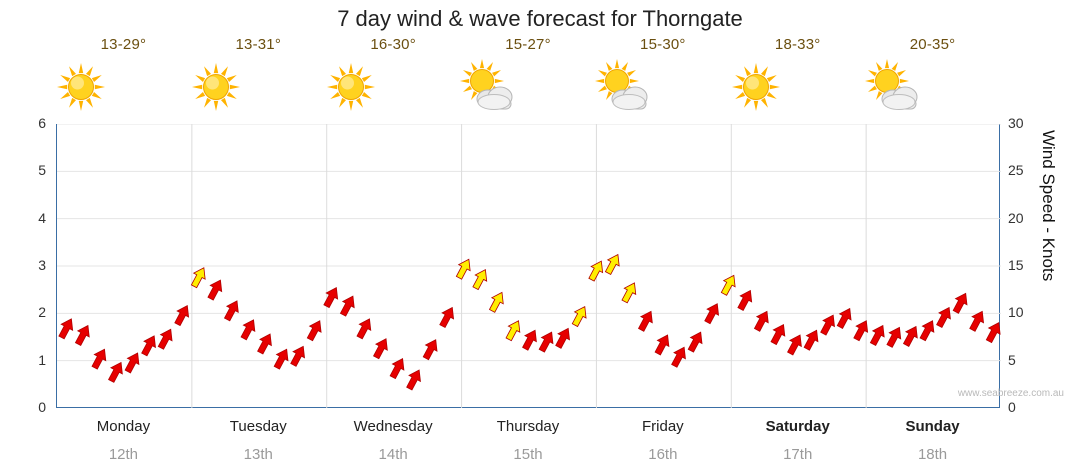 This screenshot has height=475, width=1080. I want to click on x-label-day: Monday, so click(123, 426).